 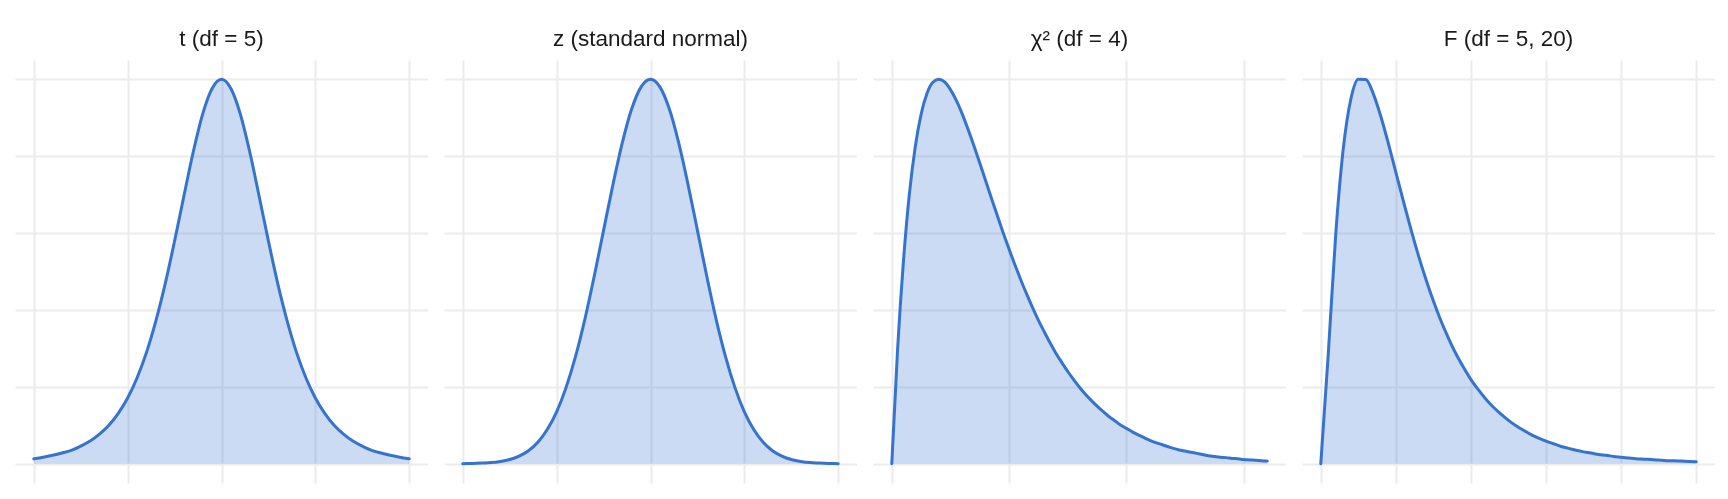 What do you see at coordinates (1508, 38) in the screenshot?
I see `chart-title: F (df = 5, 20)` at bounding box center [1508, 38].